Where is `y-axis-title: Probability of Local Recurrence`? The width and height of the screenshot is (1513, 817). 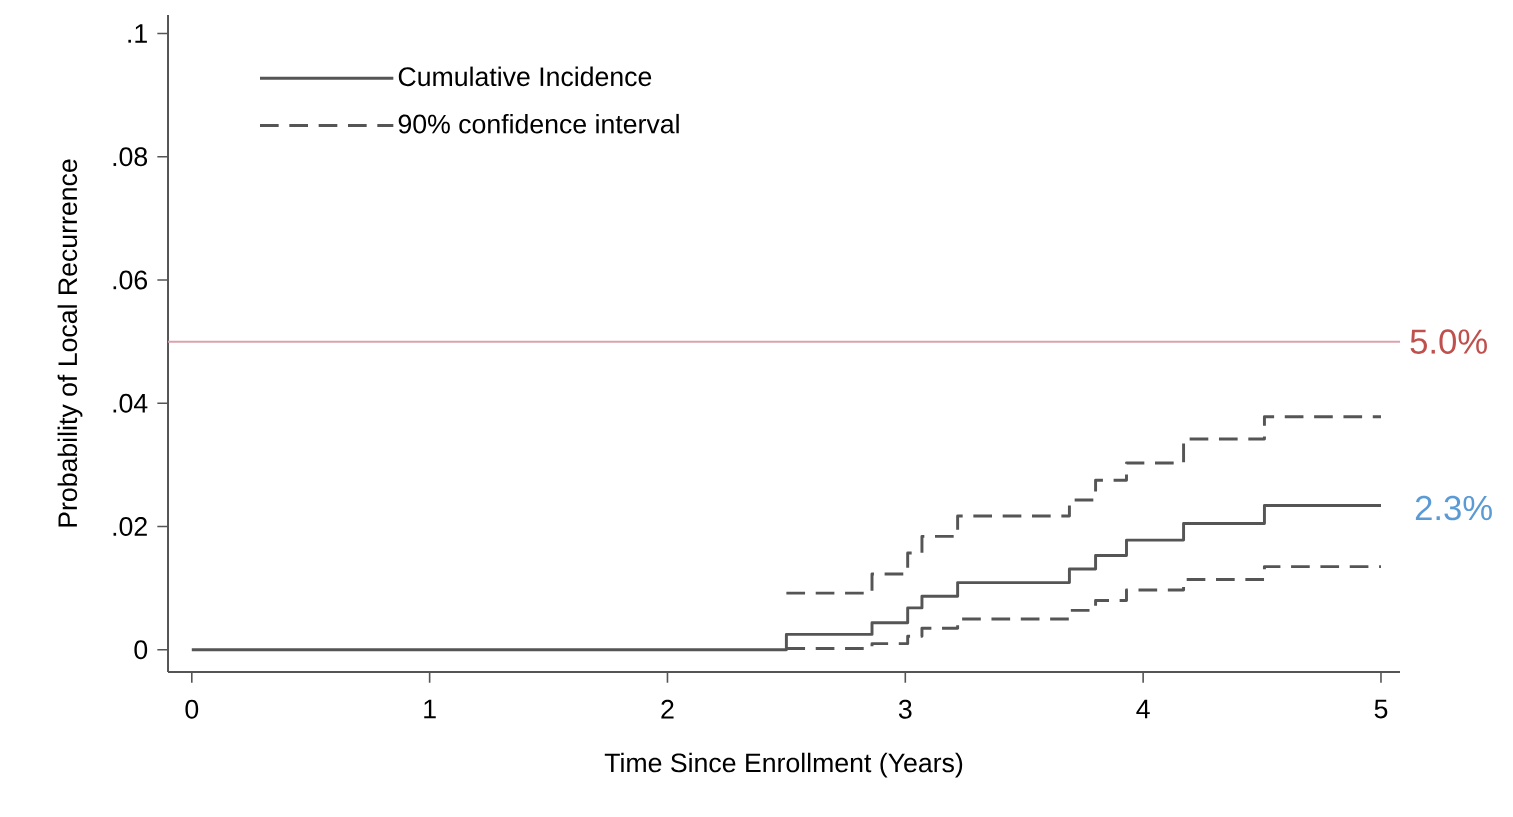 y-axis-title: Probability of Local Recurrence is located at coordinates (70, 343).